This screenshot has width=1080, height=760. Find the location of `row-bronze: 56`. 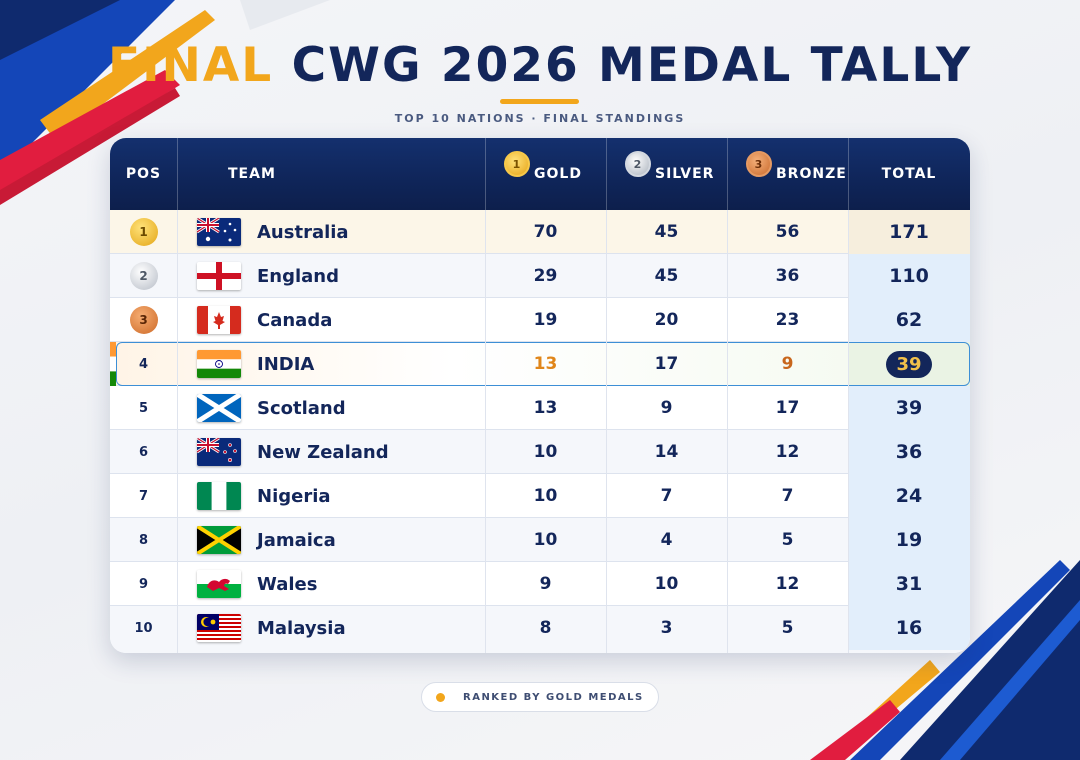

row-bronze: 56 is located at coordinates (787, 232).